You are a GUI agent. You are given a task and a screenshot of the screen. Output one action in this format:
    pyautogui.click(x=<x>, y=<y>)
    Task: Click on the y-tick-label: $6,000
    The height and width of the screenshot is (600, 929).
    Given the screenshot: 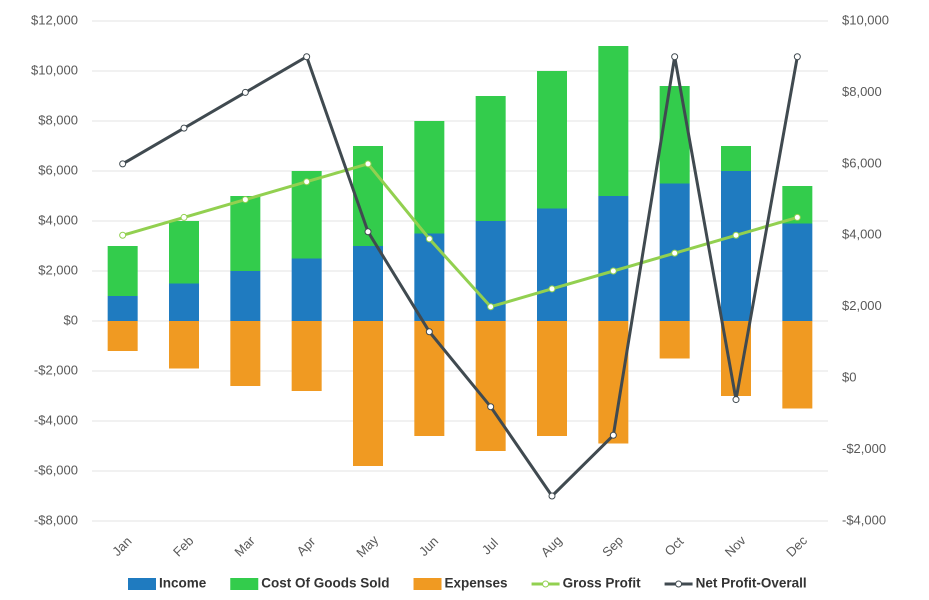 What is the action you would take?
    pyautogui.click(x=58, y=169)
    